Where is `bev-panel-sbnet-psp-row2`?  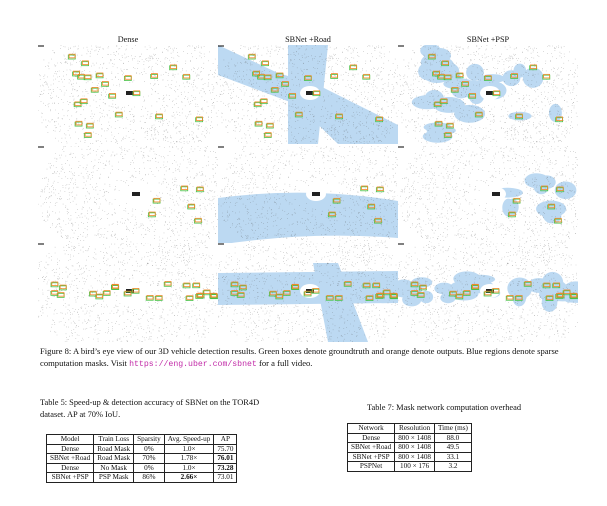
bev-panel-sbnet-psp-row2 is located at coordinates (488, 195).